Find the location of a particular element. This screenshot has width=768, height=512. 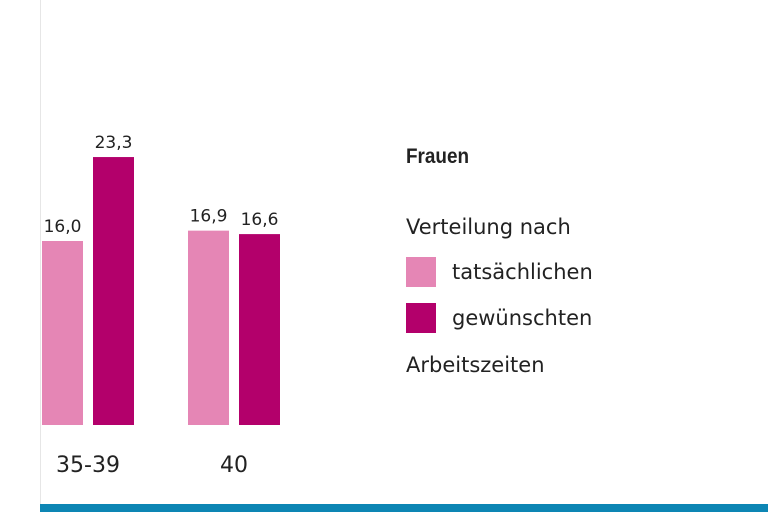

value-label-35-39-actual: 16,0 is located at coordinates (63, 227).